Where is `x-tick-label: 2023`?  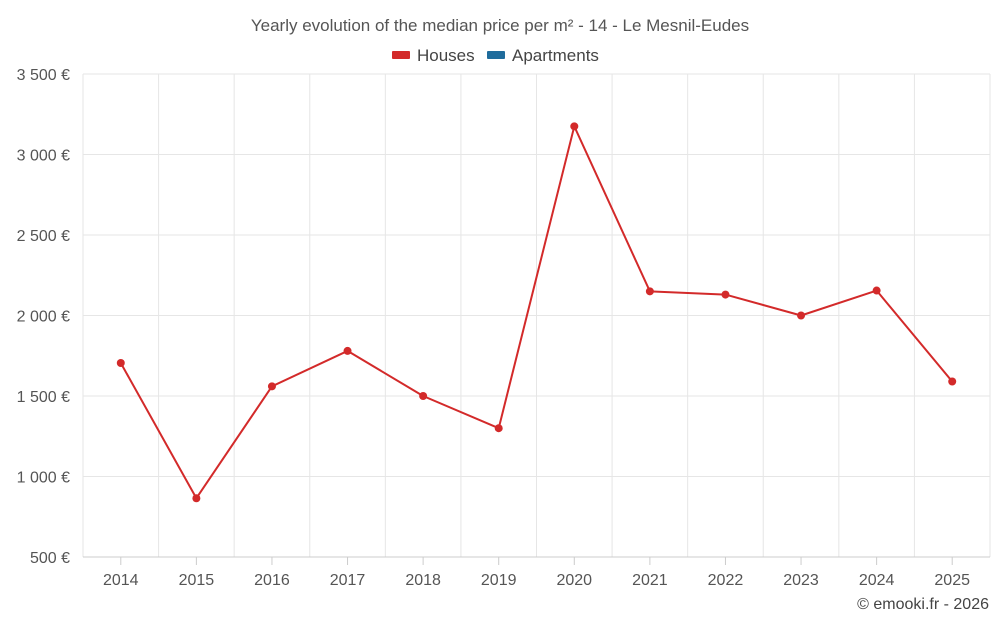 x-tick-label: 2023 is located at coordinates (801, 580).